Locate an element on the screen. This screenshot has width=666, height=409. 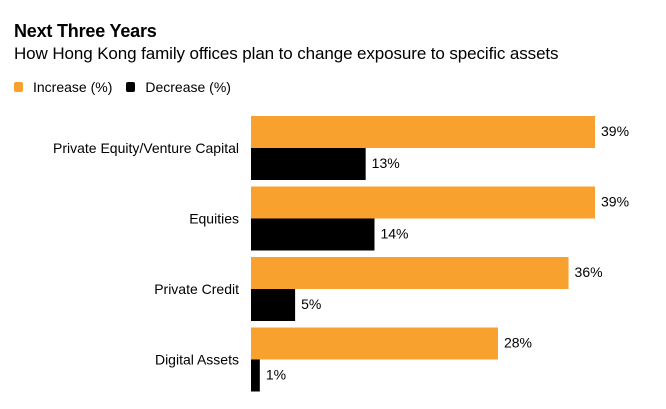
category-label: Private Credit is located at coordinates (196, 289).